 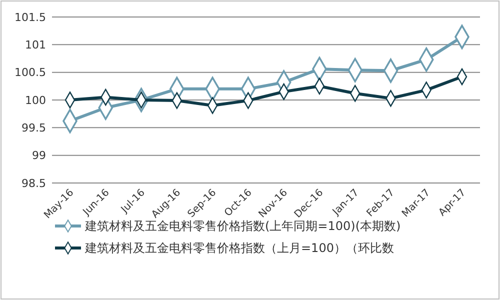 I want to click on legend-label: 建筑材料及五金电料零售价格指数（上月=100）（环比数, so click(x=239, y=248).